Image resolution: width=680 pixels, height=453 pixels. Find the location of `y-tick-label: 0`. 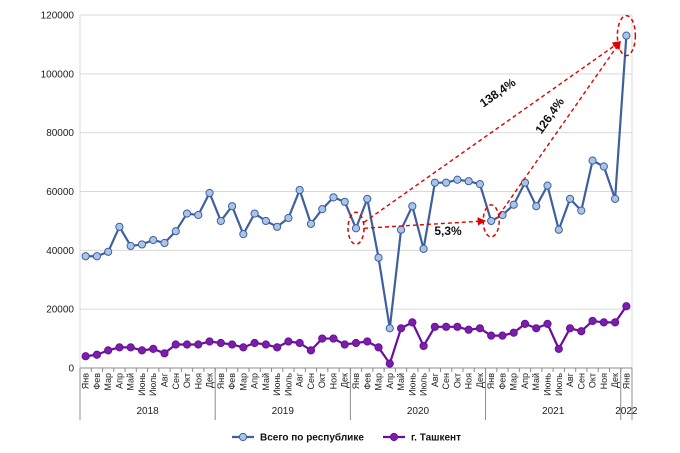

y-tick-label: 0 is located at coordinates (71, 369).